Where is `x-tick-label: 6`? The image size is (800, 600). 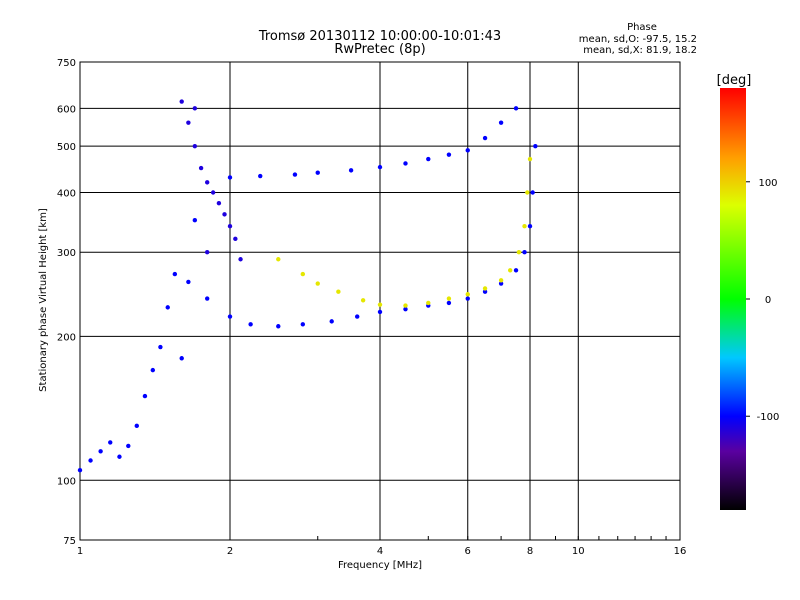 x-tick-label: 6 is located at coordinates (468, 551).